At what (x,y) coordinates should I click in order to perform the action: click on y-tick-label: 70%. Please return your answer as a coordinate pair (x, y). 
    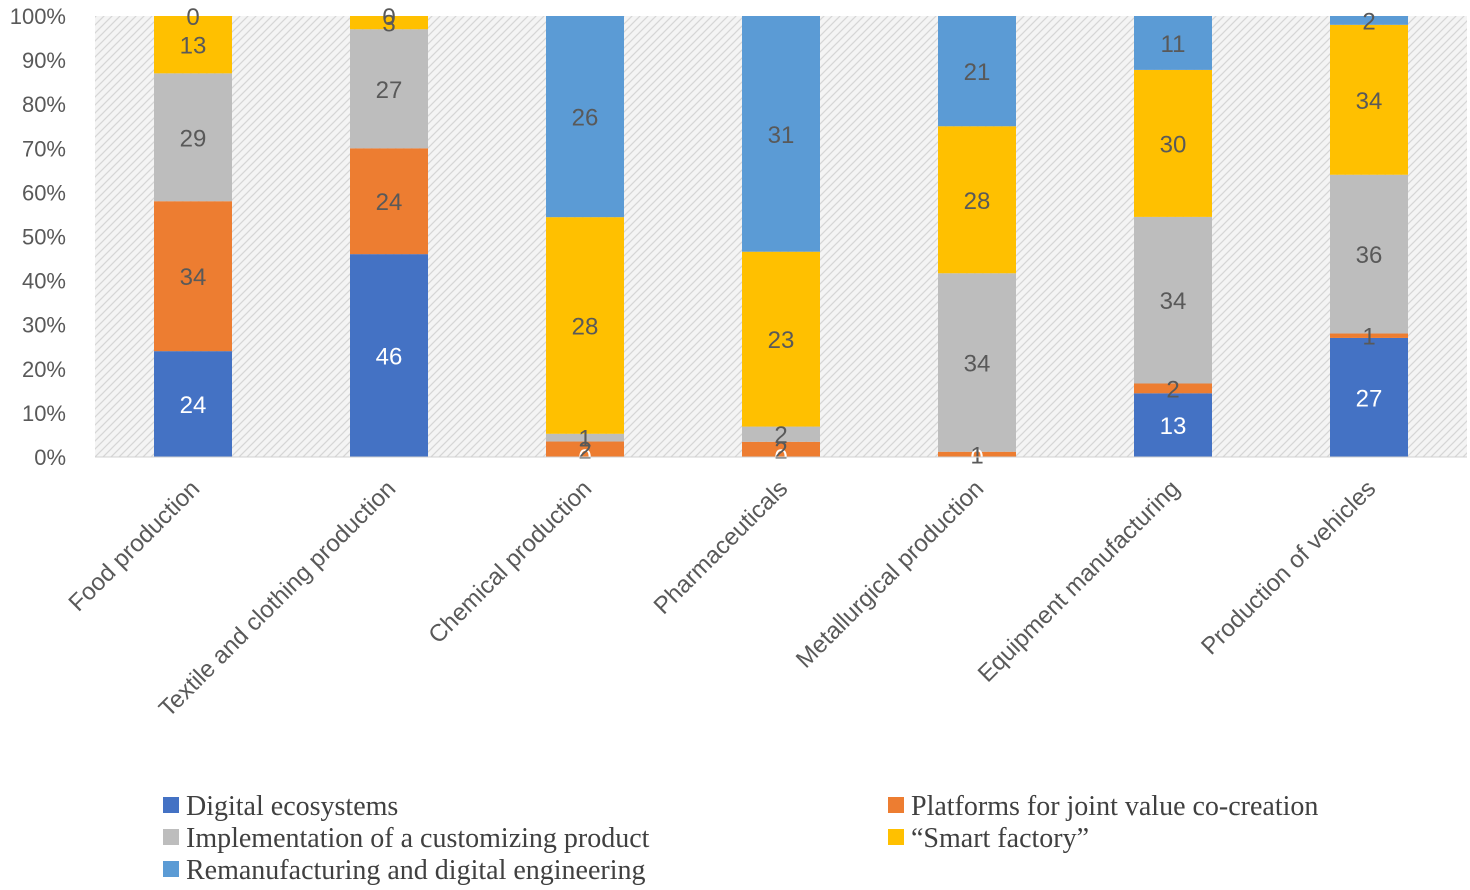
    Looking at the image, I should click on (44, 148).